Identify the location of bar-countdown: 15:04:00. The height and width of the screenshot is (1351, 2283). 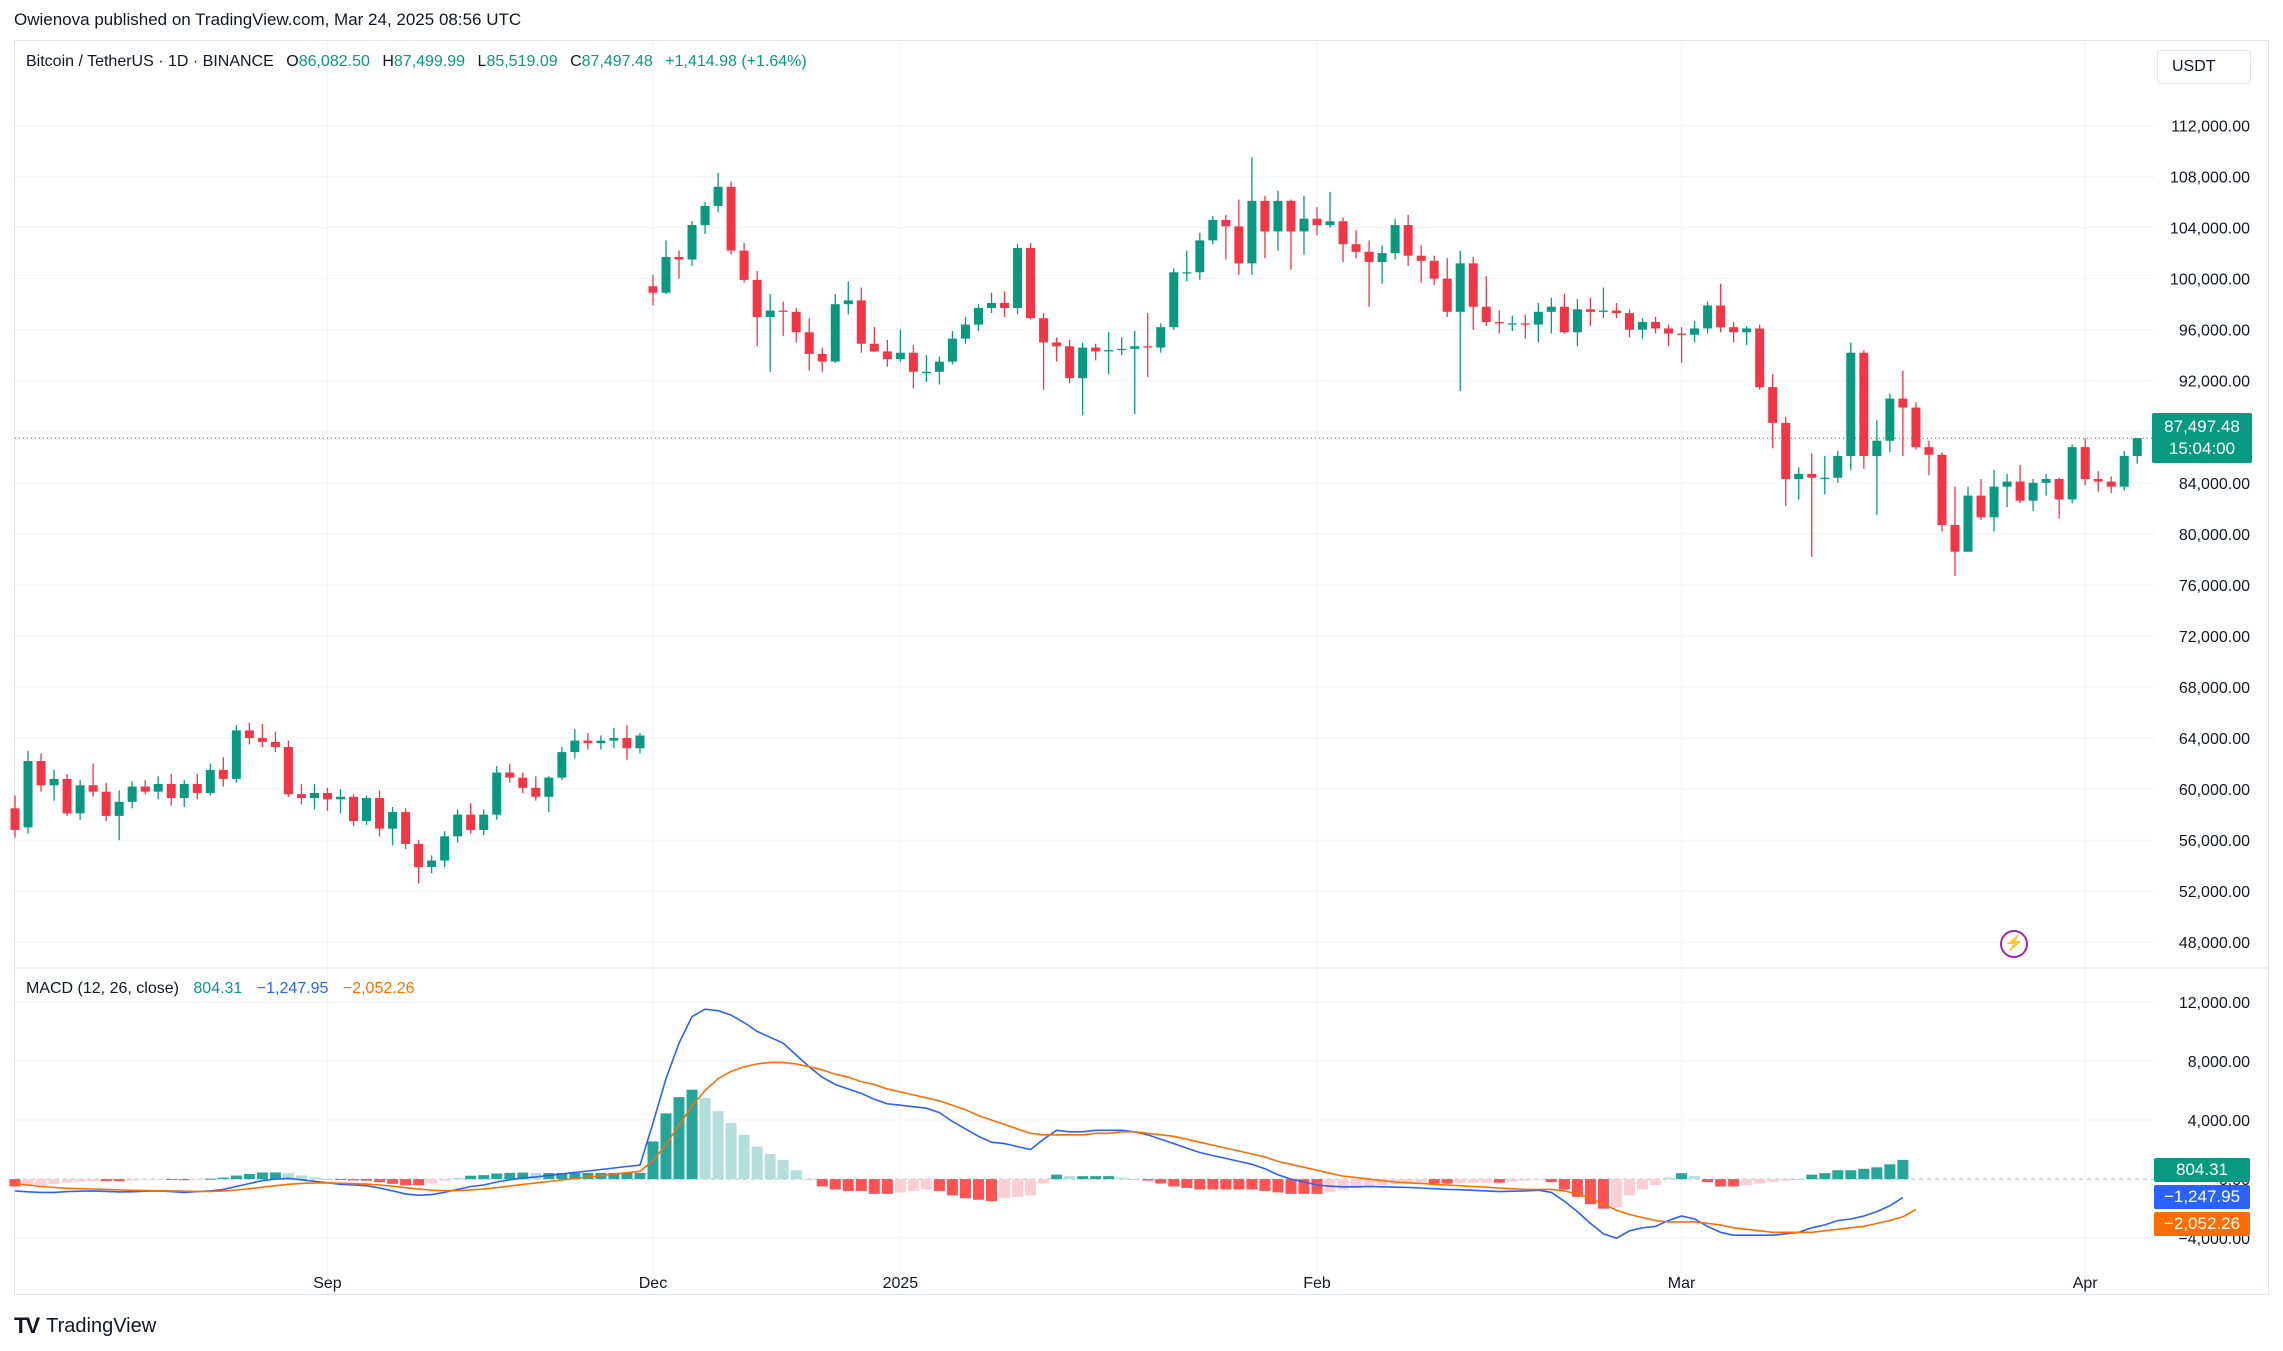
(2202, 449).